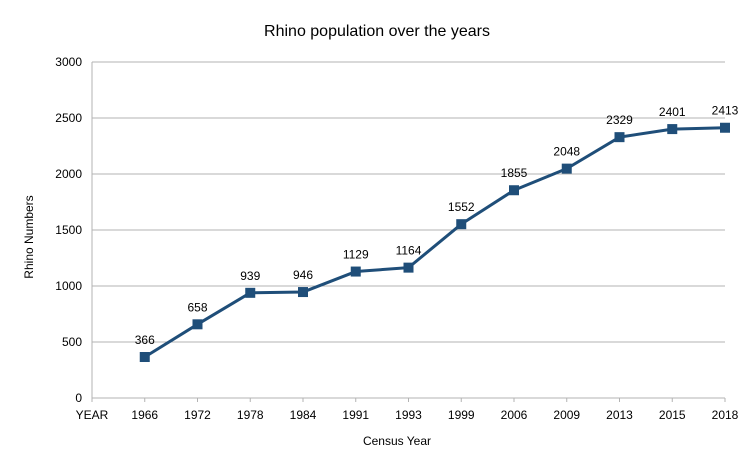 The height and width of the screenshot is (474, 755). I want to click on x-tick-label: YEAR, so click(92, 415).